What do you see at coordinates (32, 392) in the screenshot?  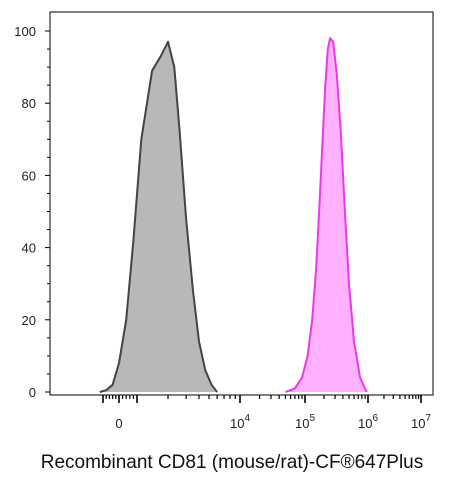 I see `y-tick-label: 0` at bounding box center [32, 392].